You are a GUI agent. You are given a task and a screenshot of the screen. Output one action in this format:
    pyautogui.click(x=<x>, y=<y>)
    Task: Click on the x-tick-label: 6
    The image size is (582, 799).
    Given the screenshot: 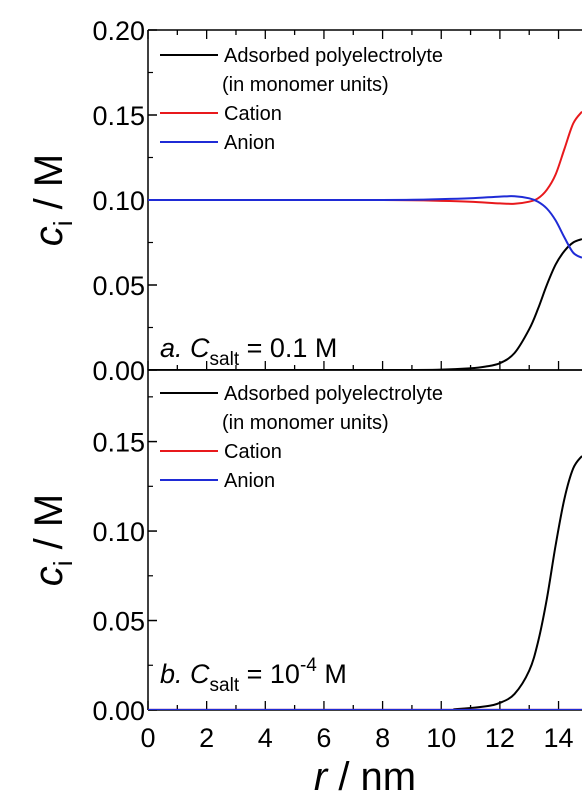 What is the action you would take?
    pyautogui.click(x=323, y=738)
    